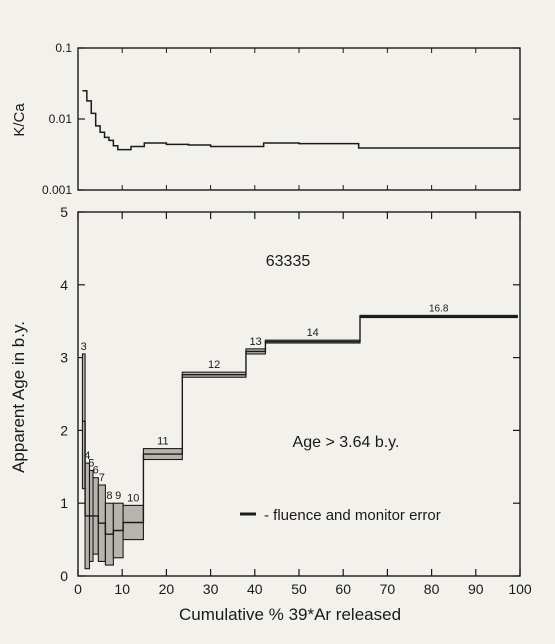  What do you see at coordinates (255, 589) in the screenshot?
I see `age-x-tick-label: 40` at bounding box center [255, 589].